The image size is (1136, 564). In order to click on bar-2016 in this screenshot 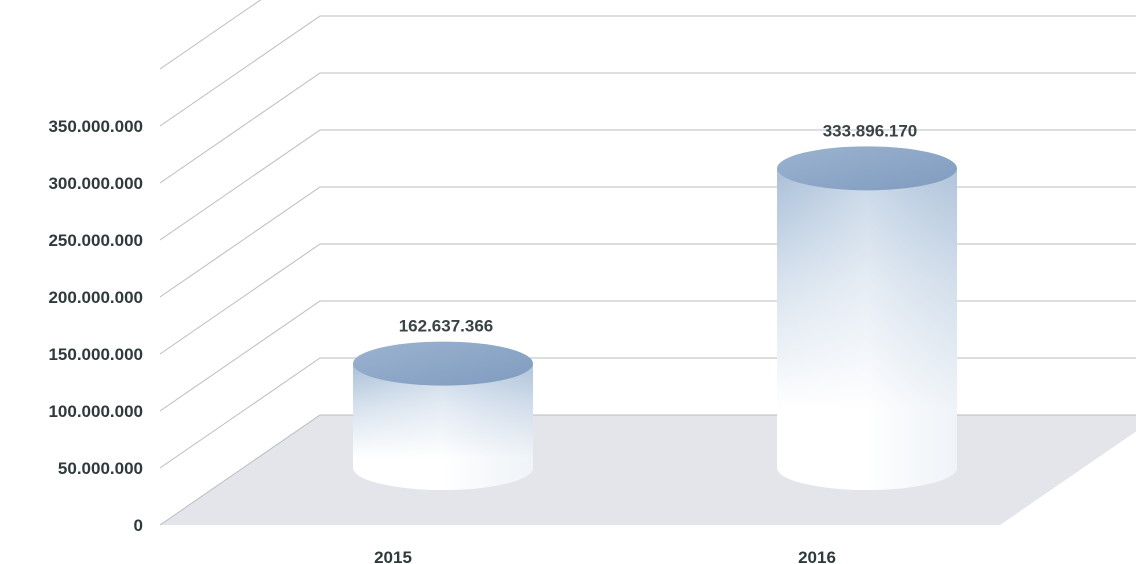, I will do `click(867, 318)`.